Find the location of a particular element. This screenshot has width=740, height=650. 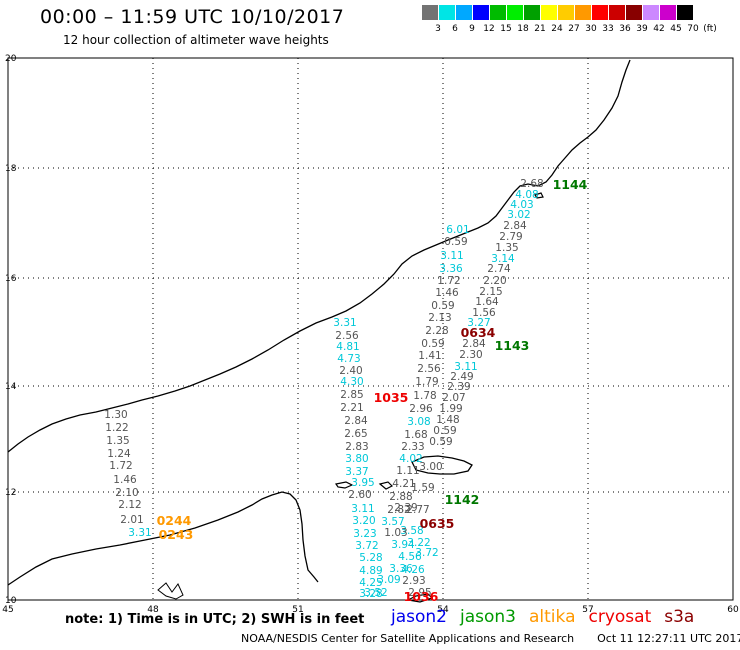

scale-label: 24 is located at coordinates (557, 29).